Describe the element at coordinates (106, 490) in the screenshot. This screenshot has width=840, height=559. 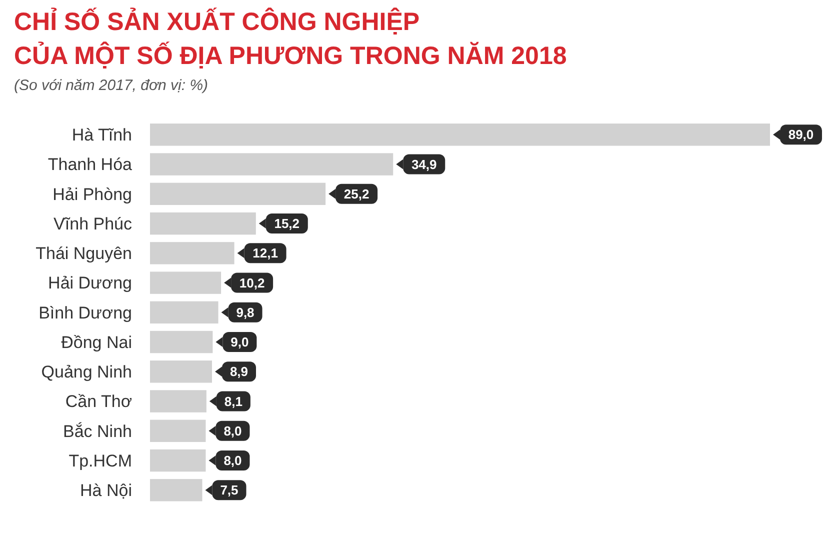
I see `y-tick-label: Hà Nội` at that location.